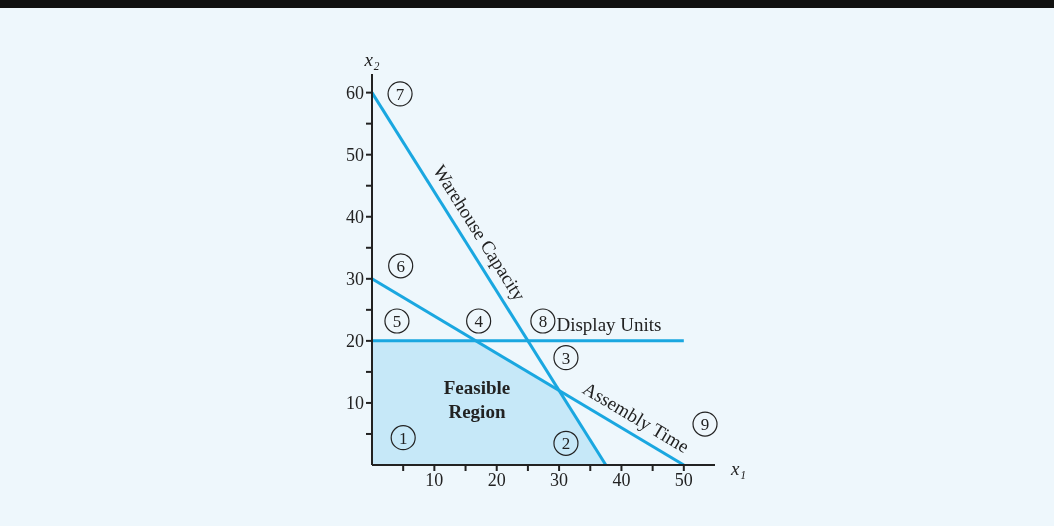  Describe the element at coordinates (705, 425) in the screenshot. I see `annotation: 9` at that location.